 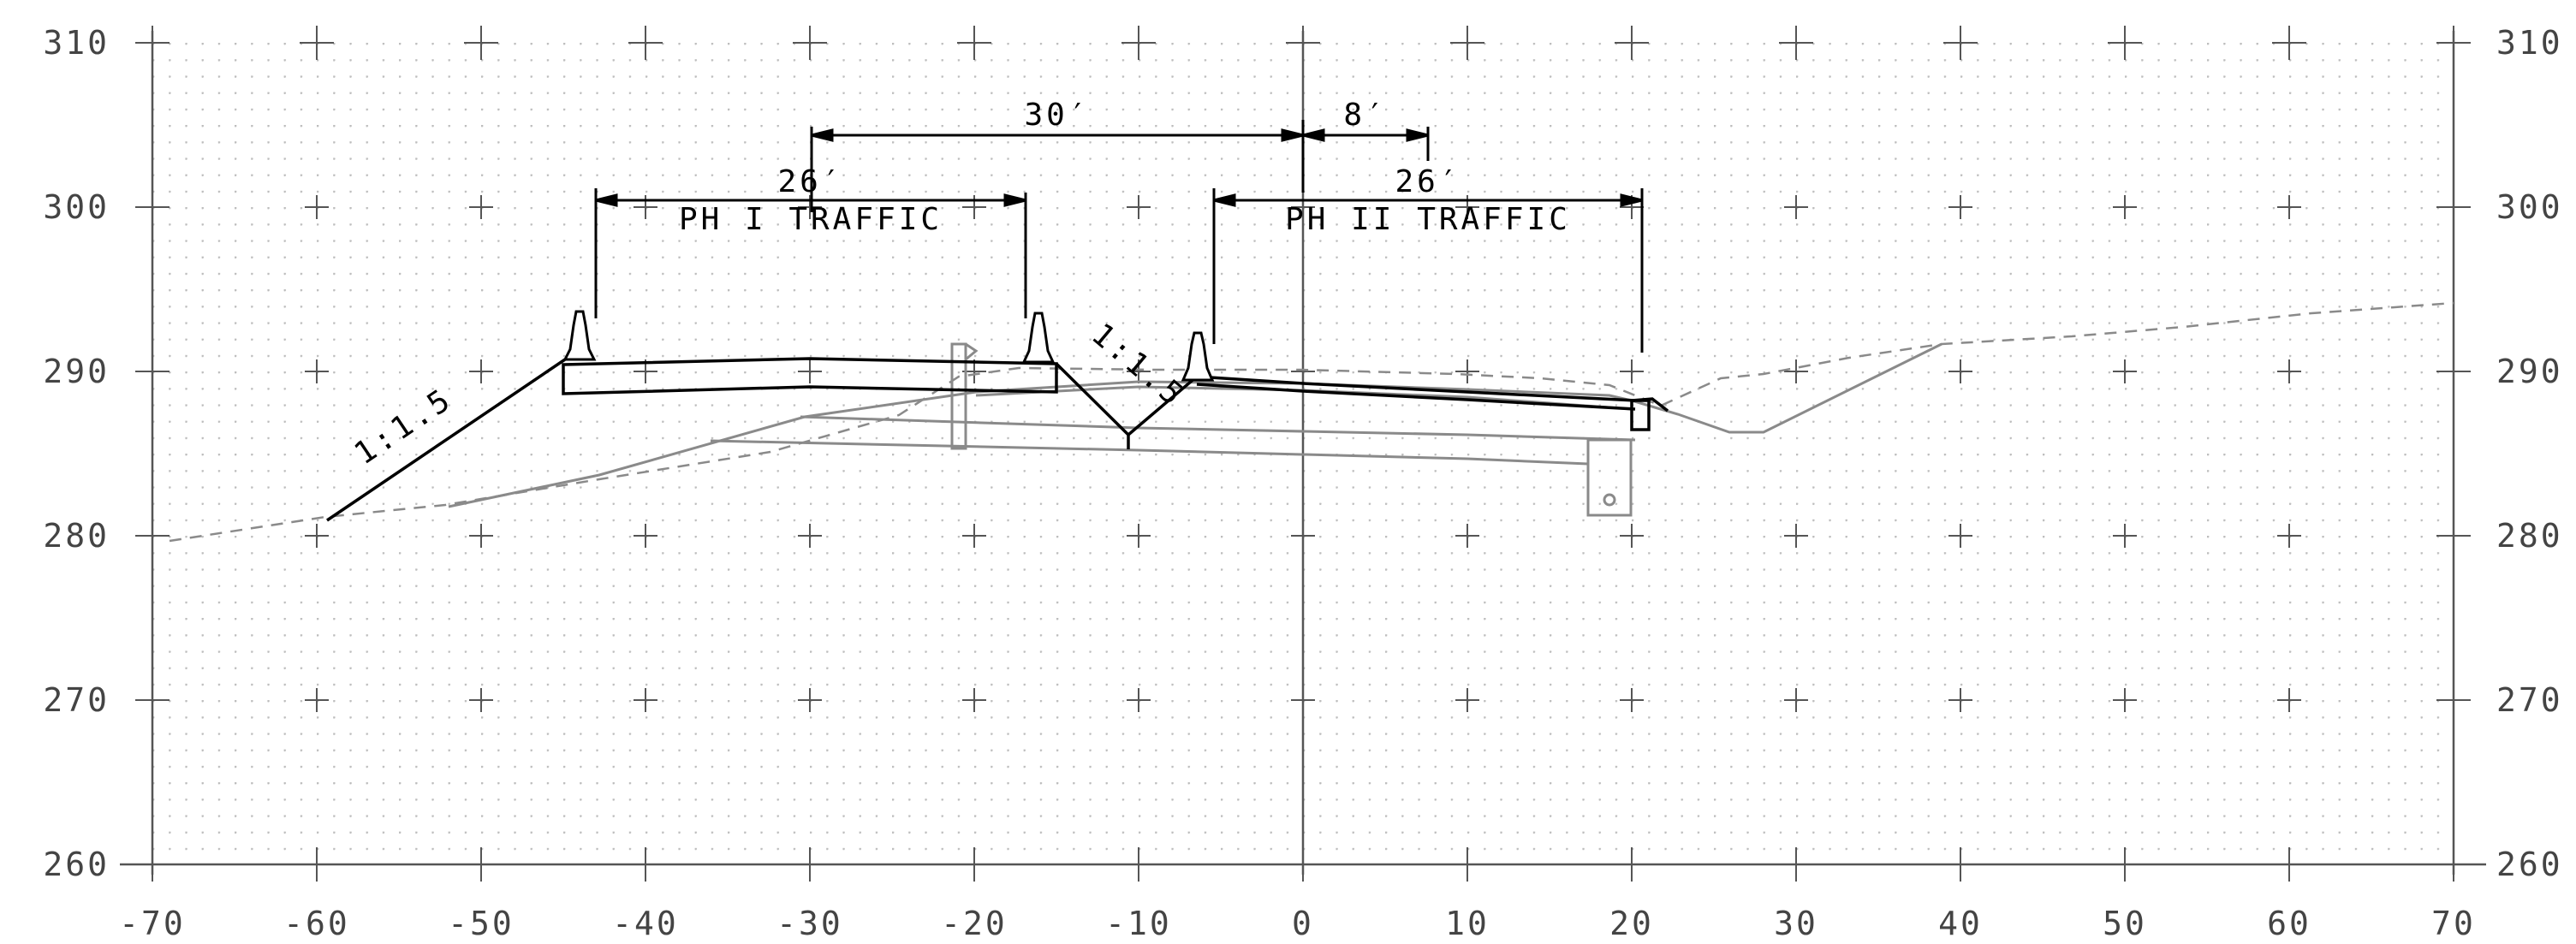 I want to click on x-tick-label: 10, so click(x=1468, y=924).